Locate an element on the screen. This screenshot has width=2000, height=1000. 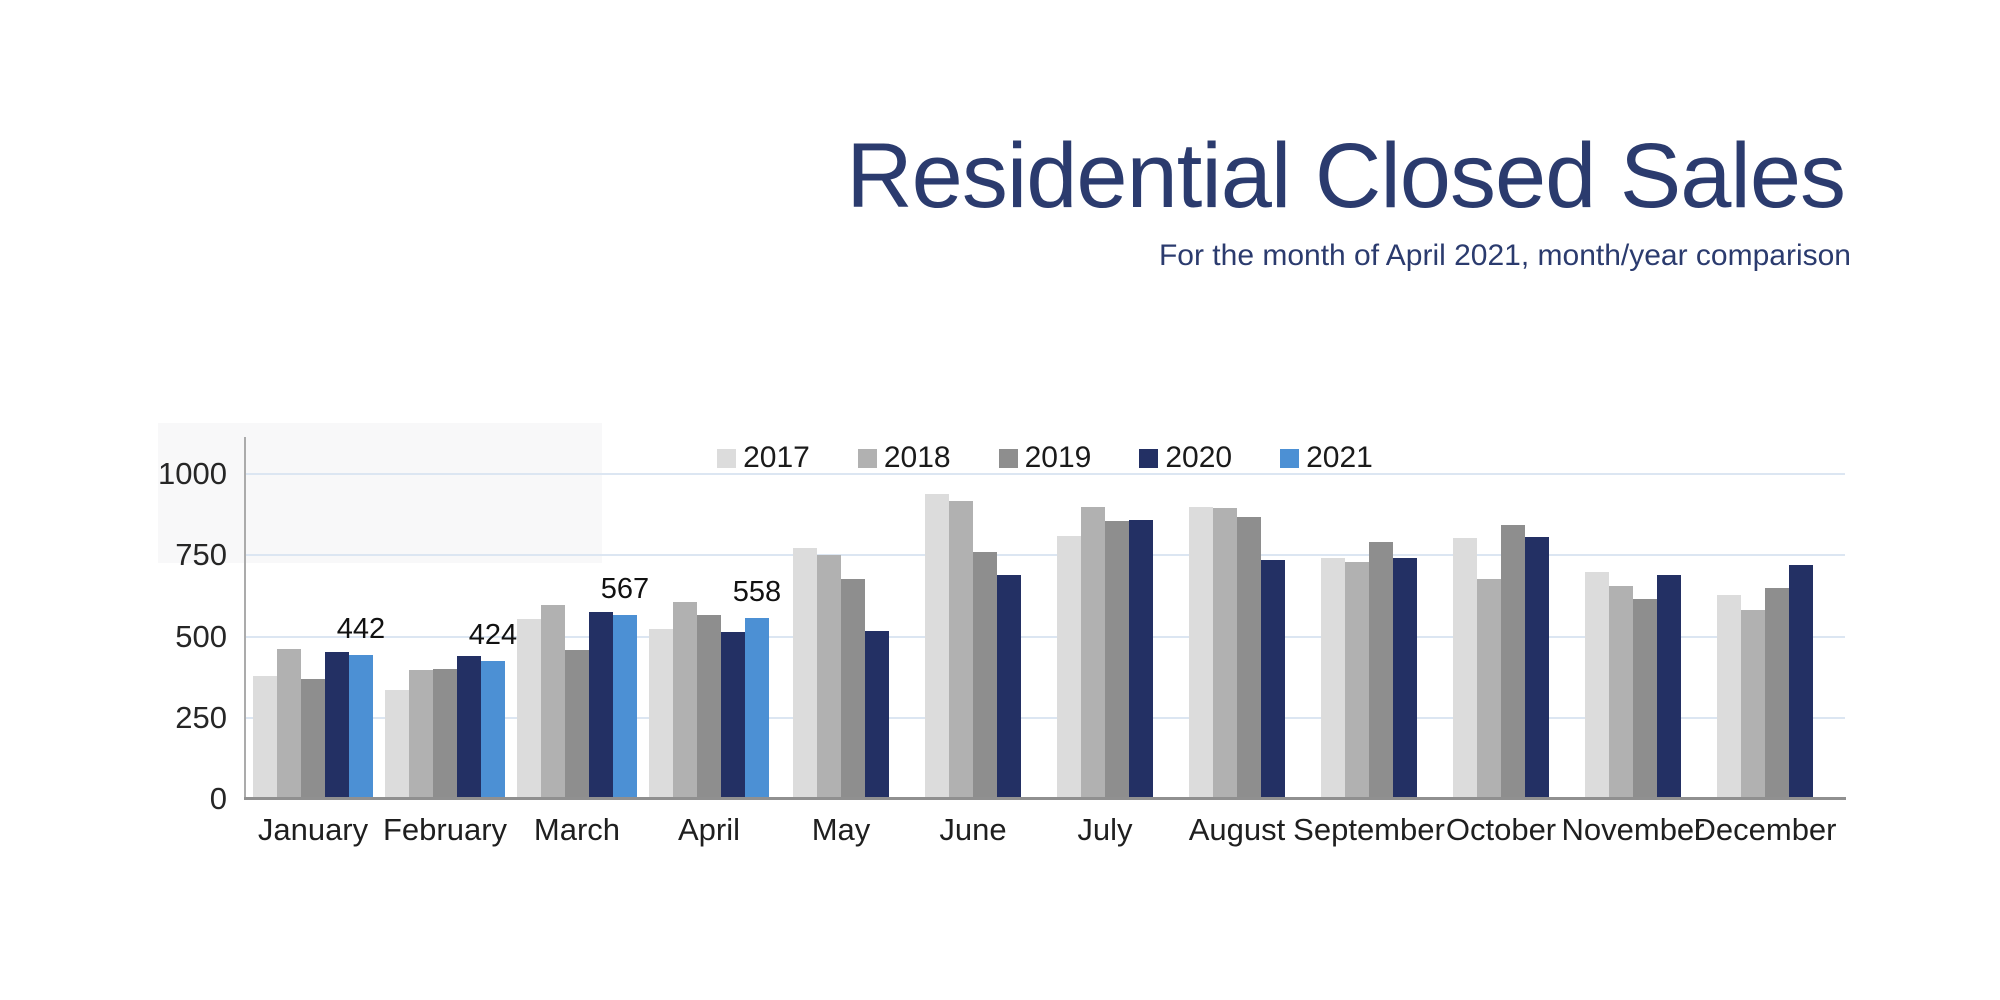
legend-swatch-2020 is located at coordinates (1149, 458).